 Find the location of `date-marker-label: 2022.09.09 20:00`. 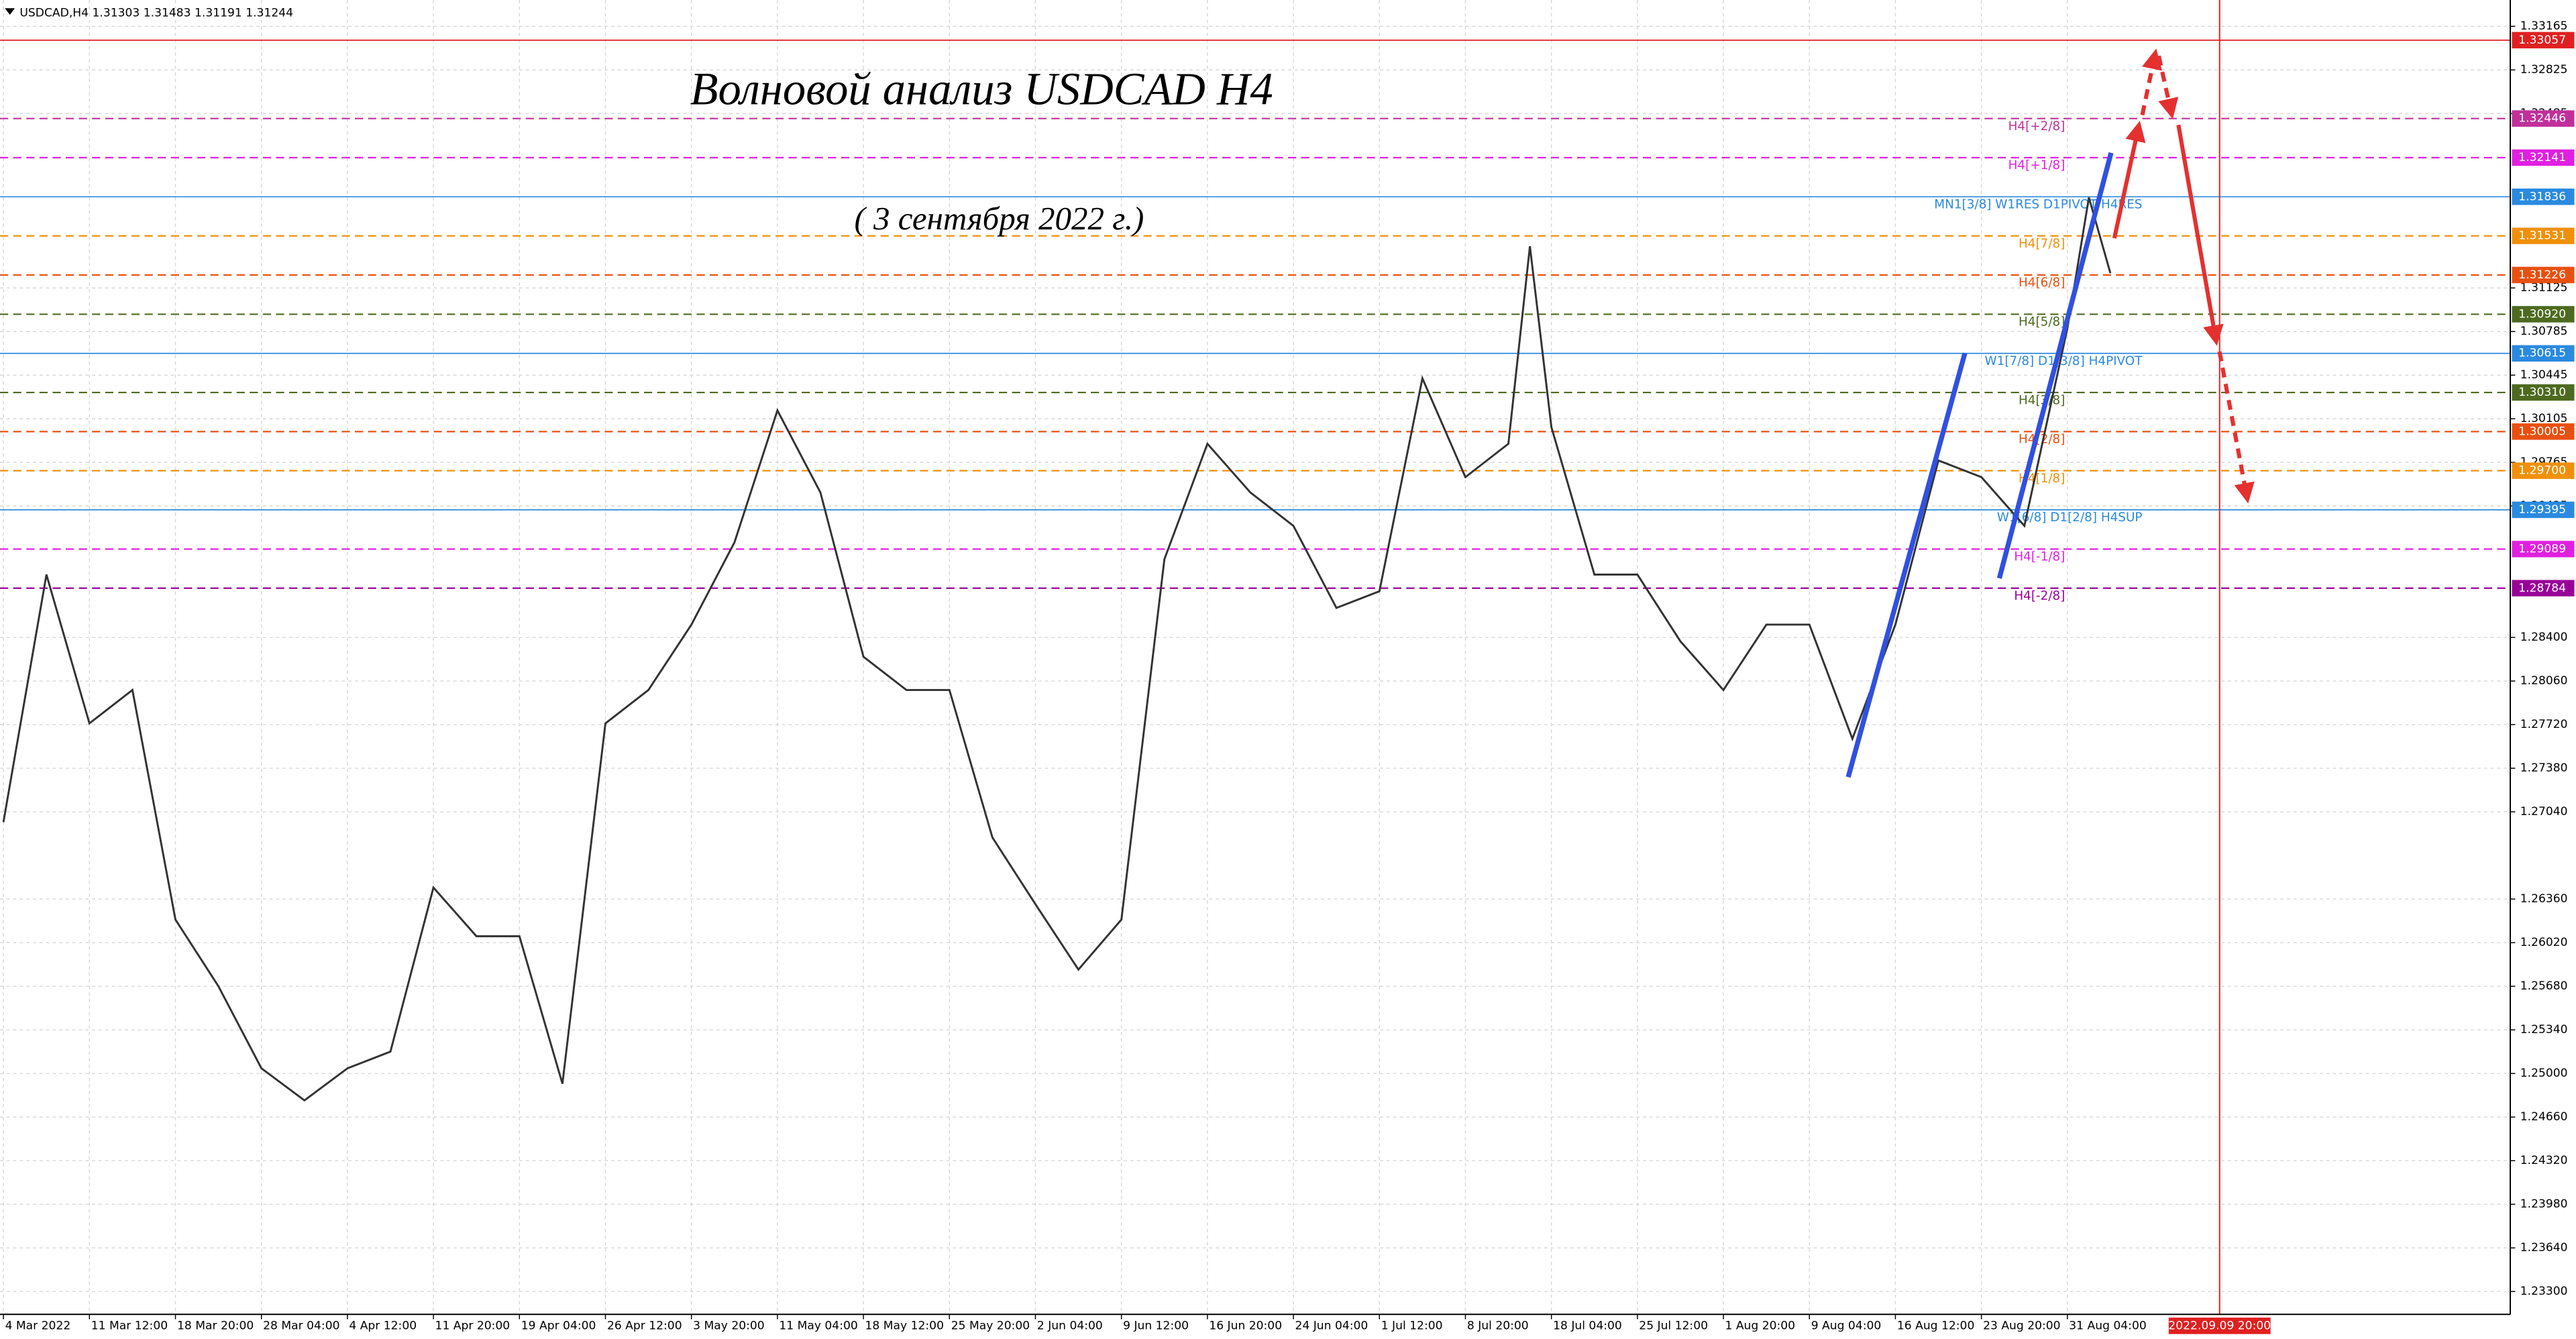

date-marker-label: 2022.09.09 20:00 is located at coordinates (2219, 1325).